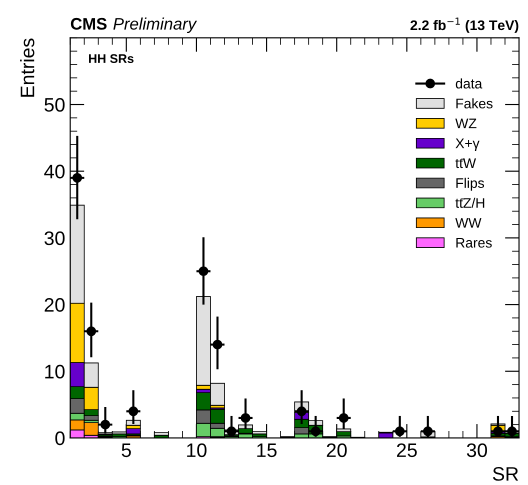 Image resolution: width=528 pixels, height=485 pixels. Describe the element at coordinates (267, 451) in the screenshot. I see `x-tick-label: 15` at that location.